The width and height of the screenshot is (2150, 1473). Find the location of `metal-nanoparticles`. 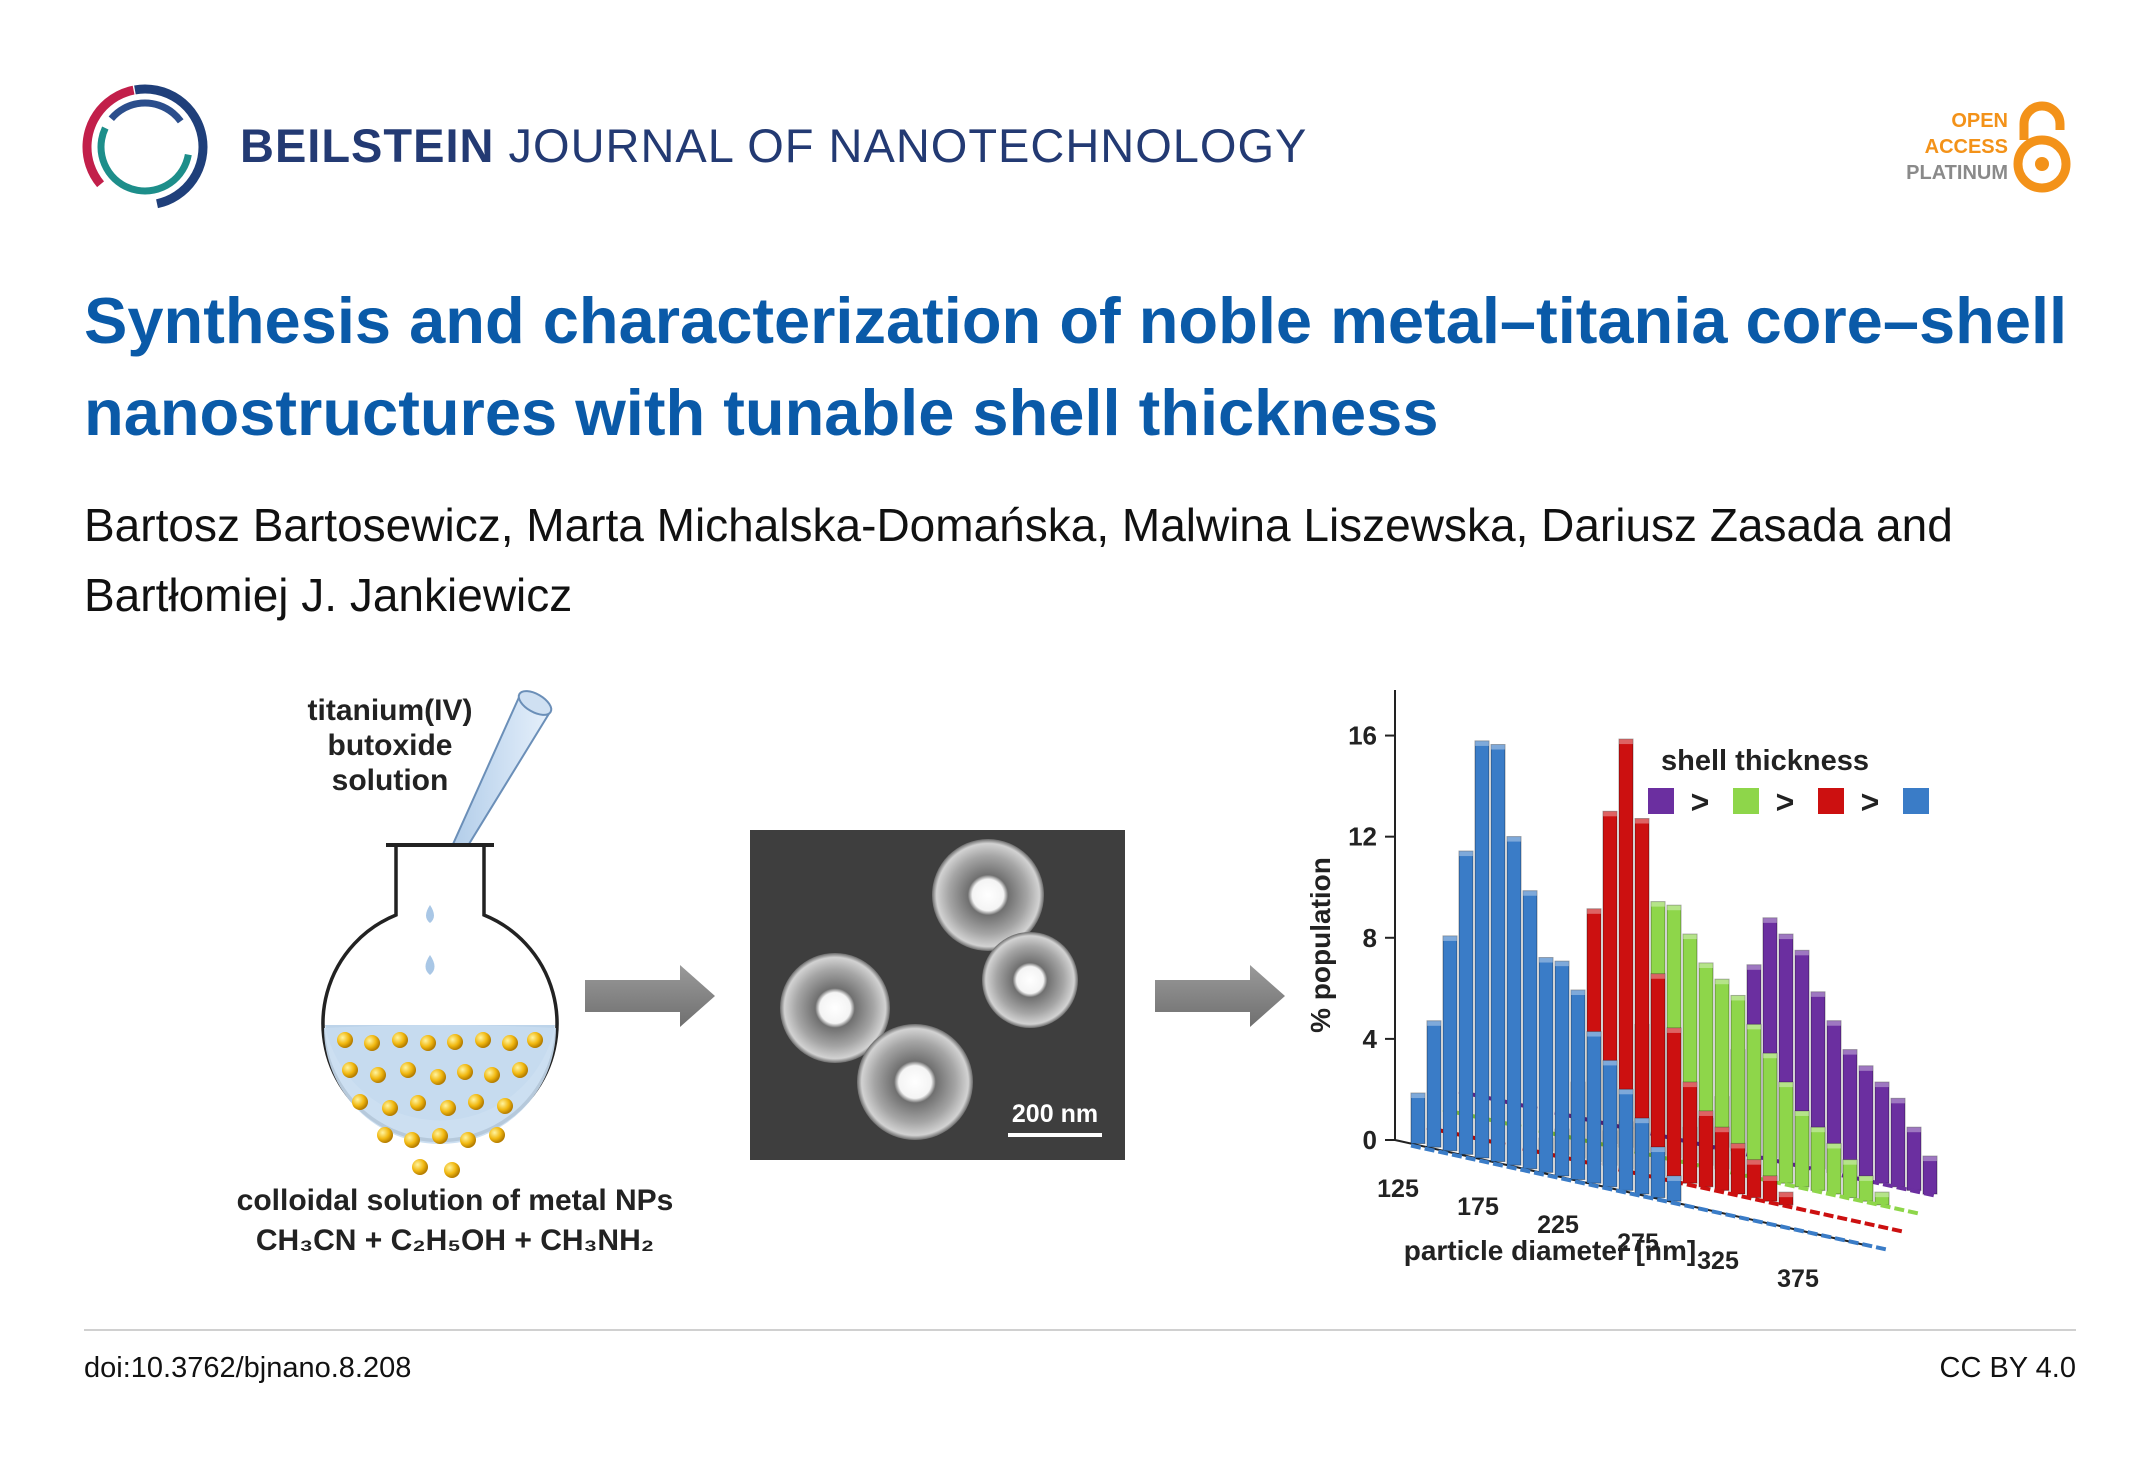

metal-nanoparticles is located at coordinates (440, 1105).